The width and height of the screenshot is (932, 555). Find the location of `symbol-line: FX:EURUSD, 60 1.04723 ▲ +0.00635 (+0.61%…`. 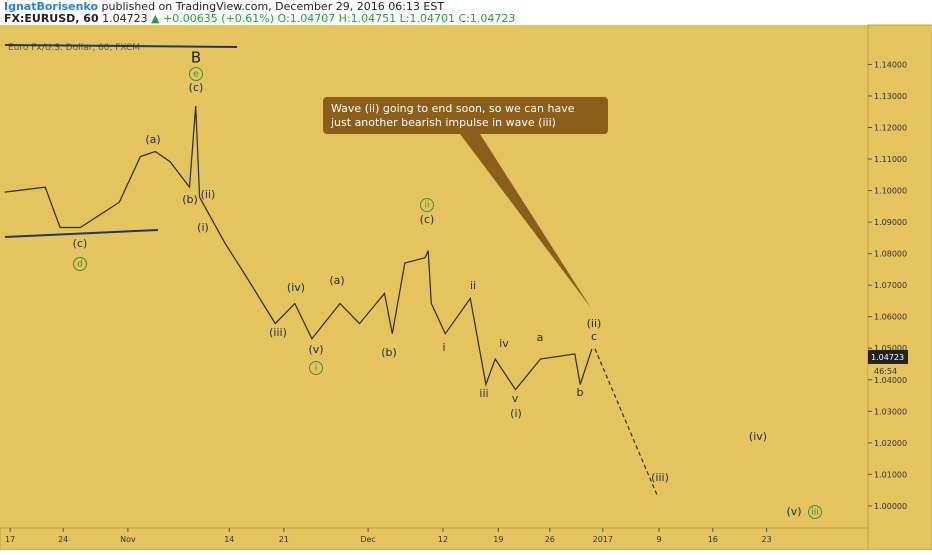

symbol-line: FX:EURUSD, 60 1.04723 ▲ +0.00635 (+0.61%… is located at coordinates (259, 18).